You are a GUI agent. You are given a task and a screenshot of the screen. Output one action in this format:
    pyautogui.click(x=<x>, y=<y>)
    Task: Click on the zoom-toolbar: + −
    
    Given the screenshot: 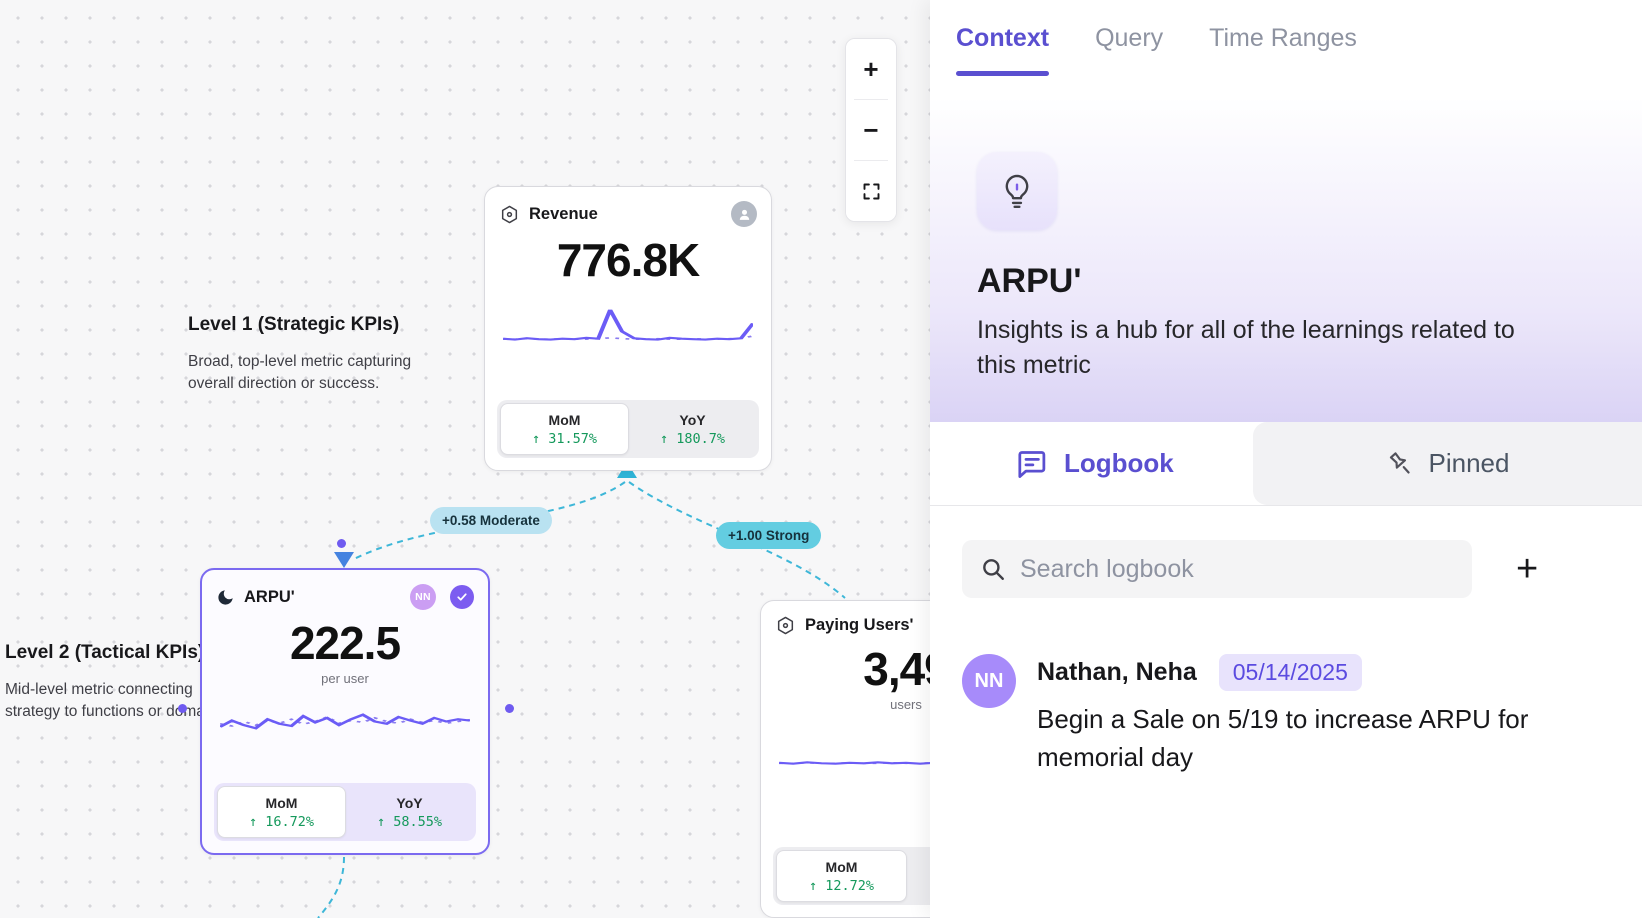 What is the action you would take?
    pyautogui.click(x=871, y=130)
    